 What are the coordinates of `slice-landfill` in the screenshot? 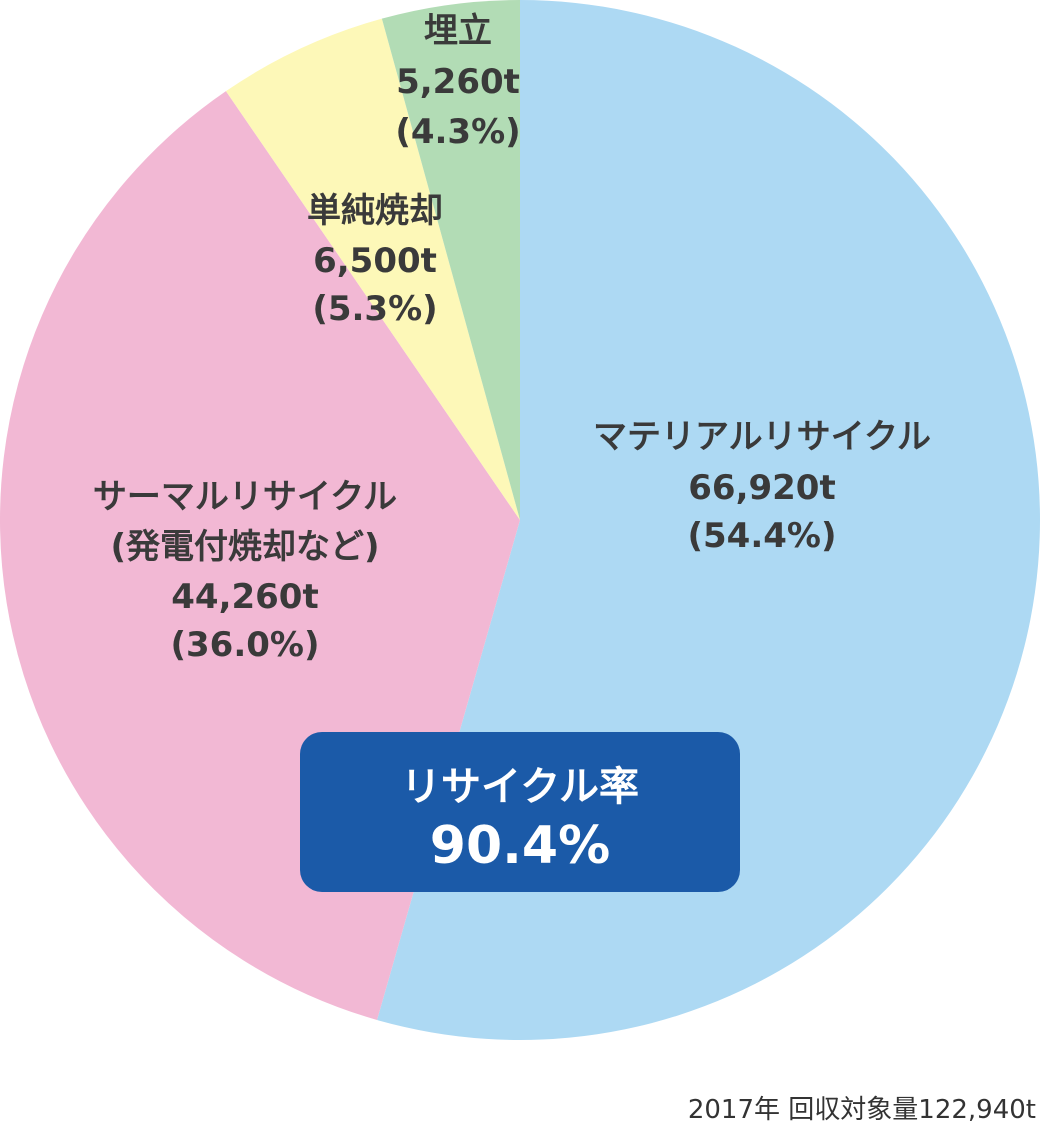 It's located at (450, 260).